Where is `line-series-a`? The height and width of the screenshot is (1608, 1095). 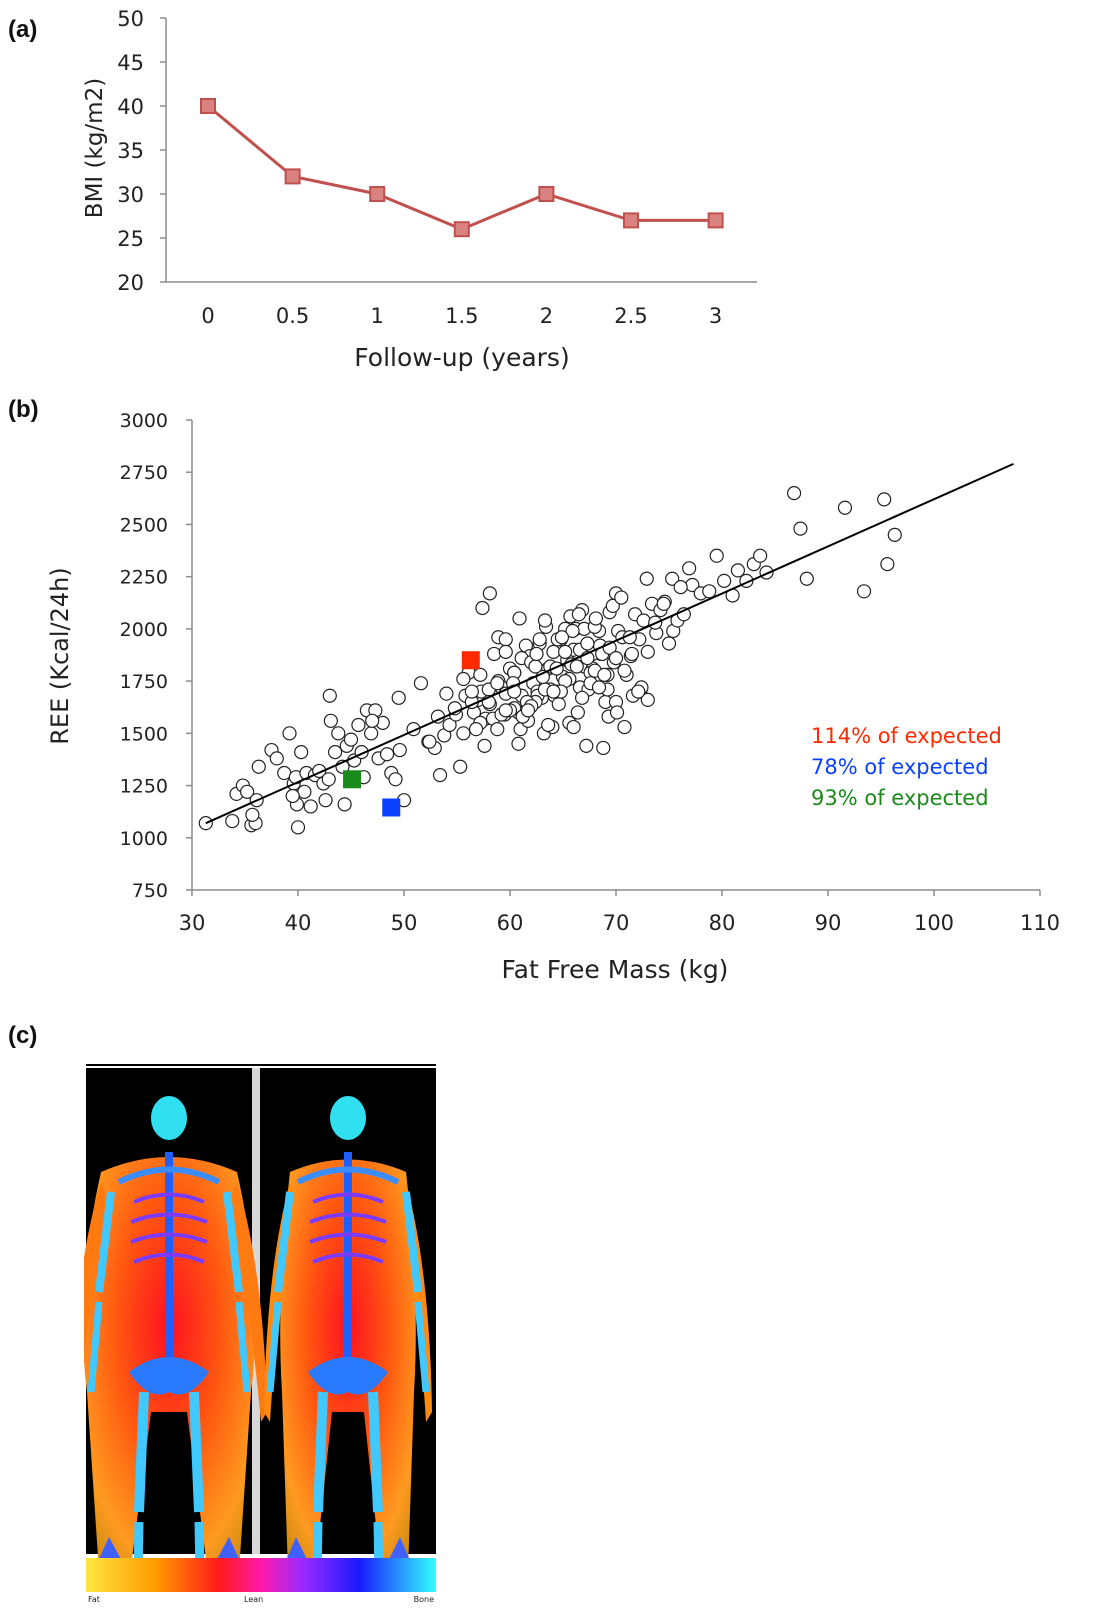 line-series-a is located at coordinates (462, 168).